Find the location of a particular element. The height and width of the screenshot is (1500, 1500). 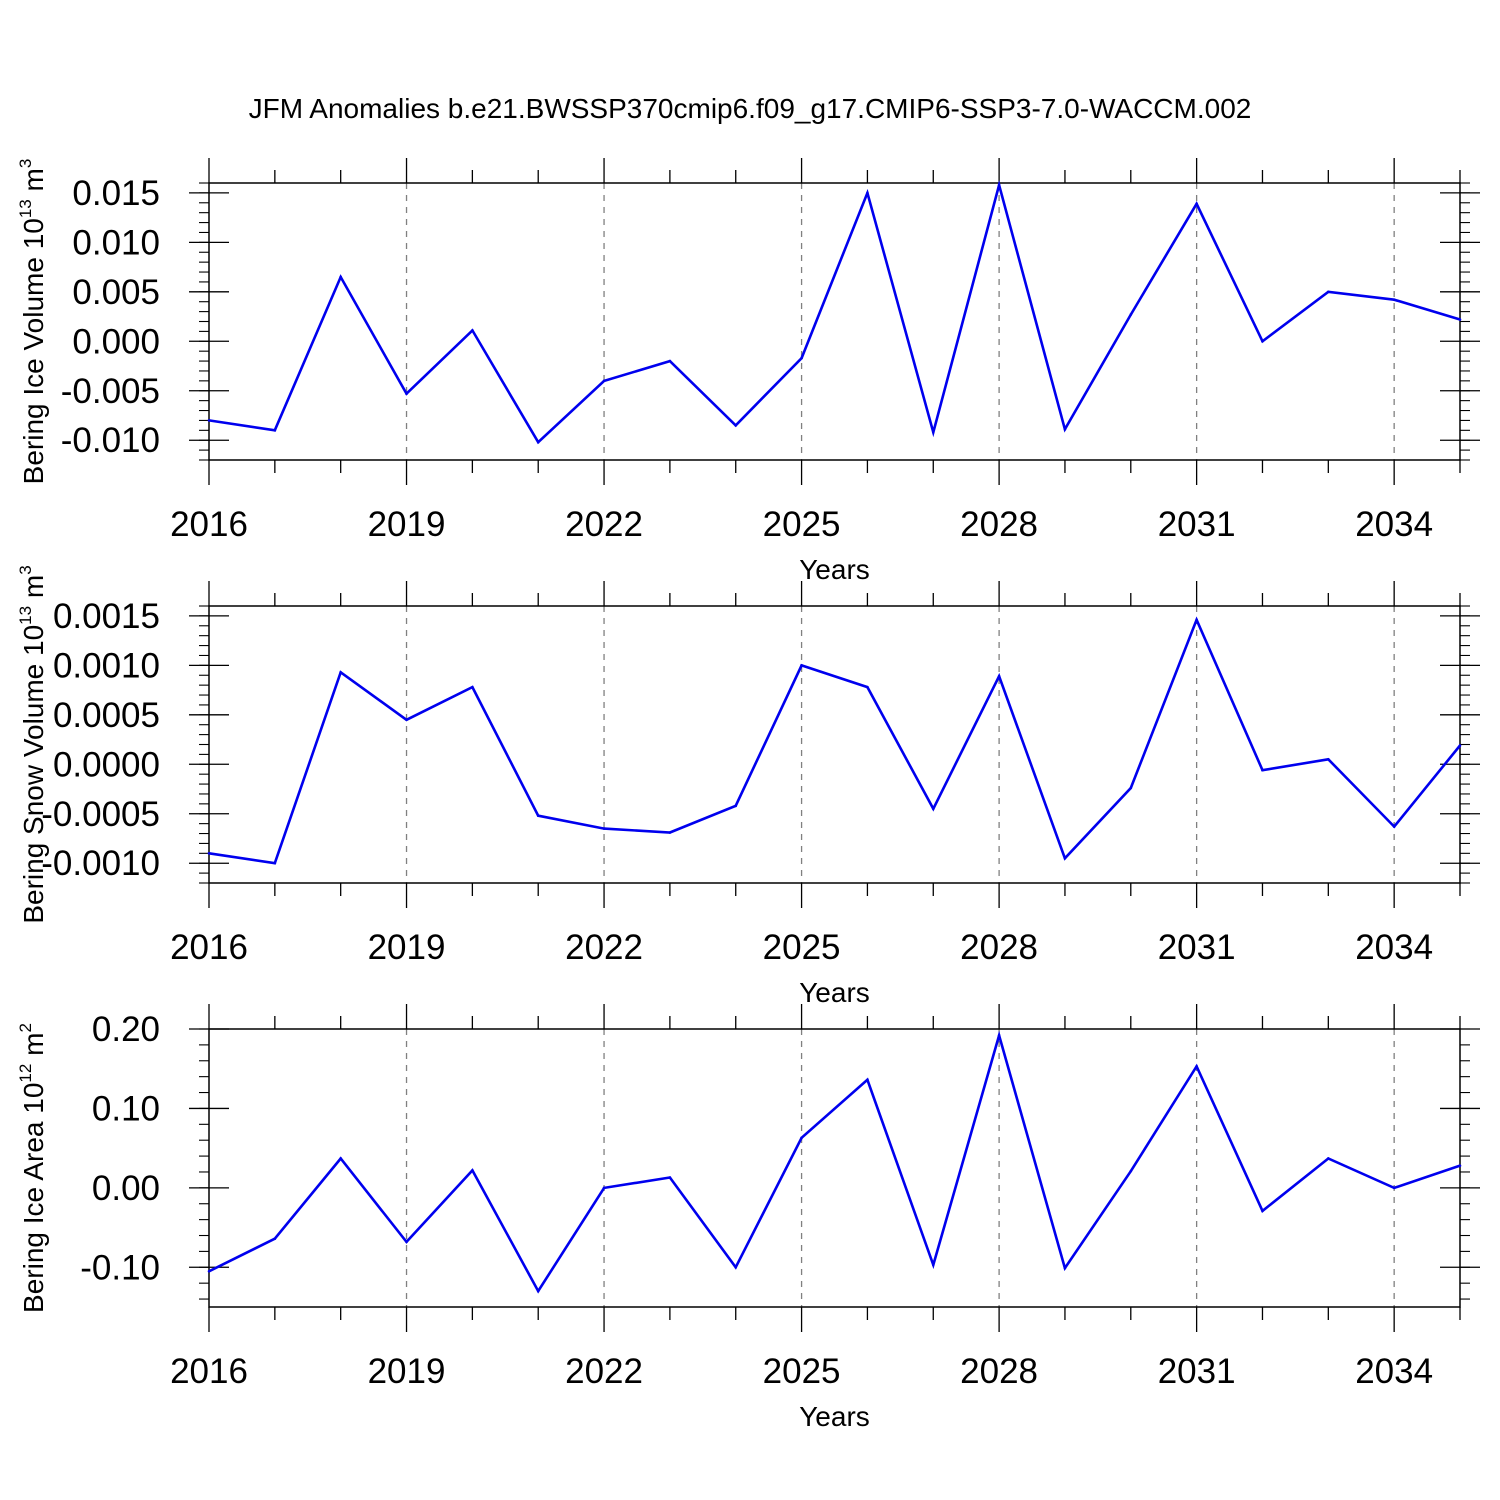

y-tick-label: -0.005 is located at coordinates (110, 391).